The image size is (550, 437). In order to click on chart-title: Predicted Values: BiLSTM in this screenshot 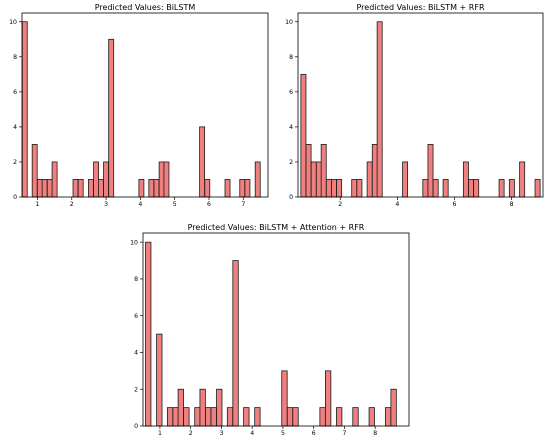, I will do `click(145, 7)`.